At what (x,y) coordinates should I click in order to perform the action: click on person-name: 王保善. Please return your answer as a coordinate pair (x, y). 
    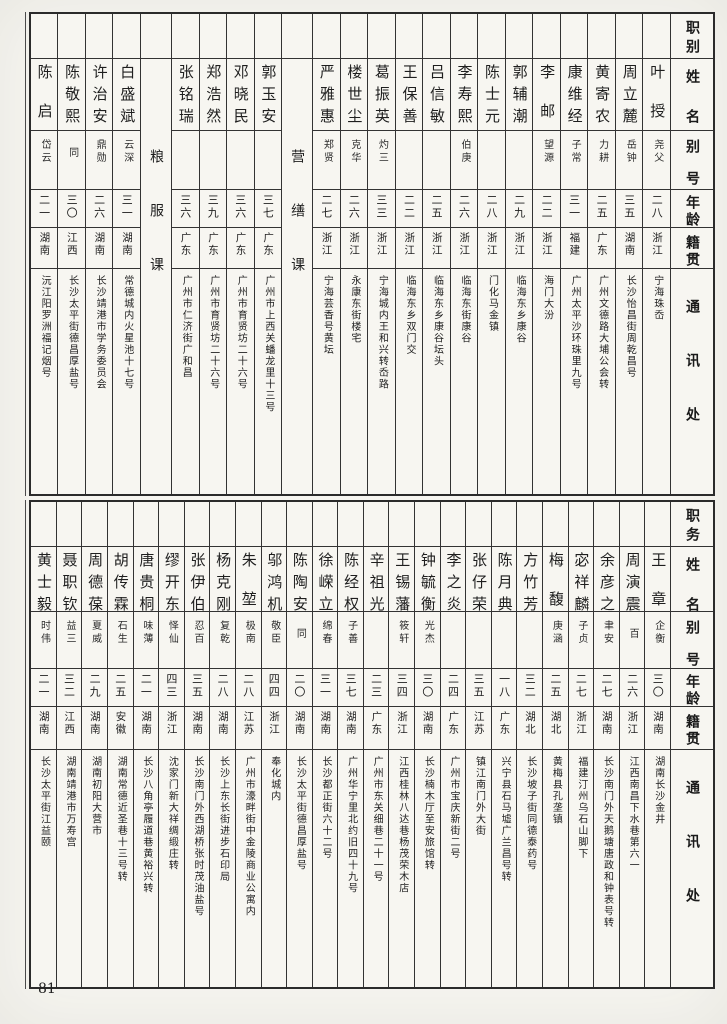
    Looking at the image, I should click on (409, 97).